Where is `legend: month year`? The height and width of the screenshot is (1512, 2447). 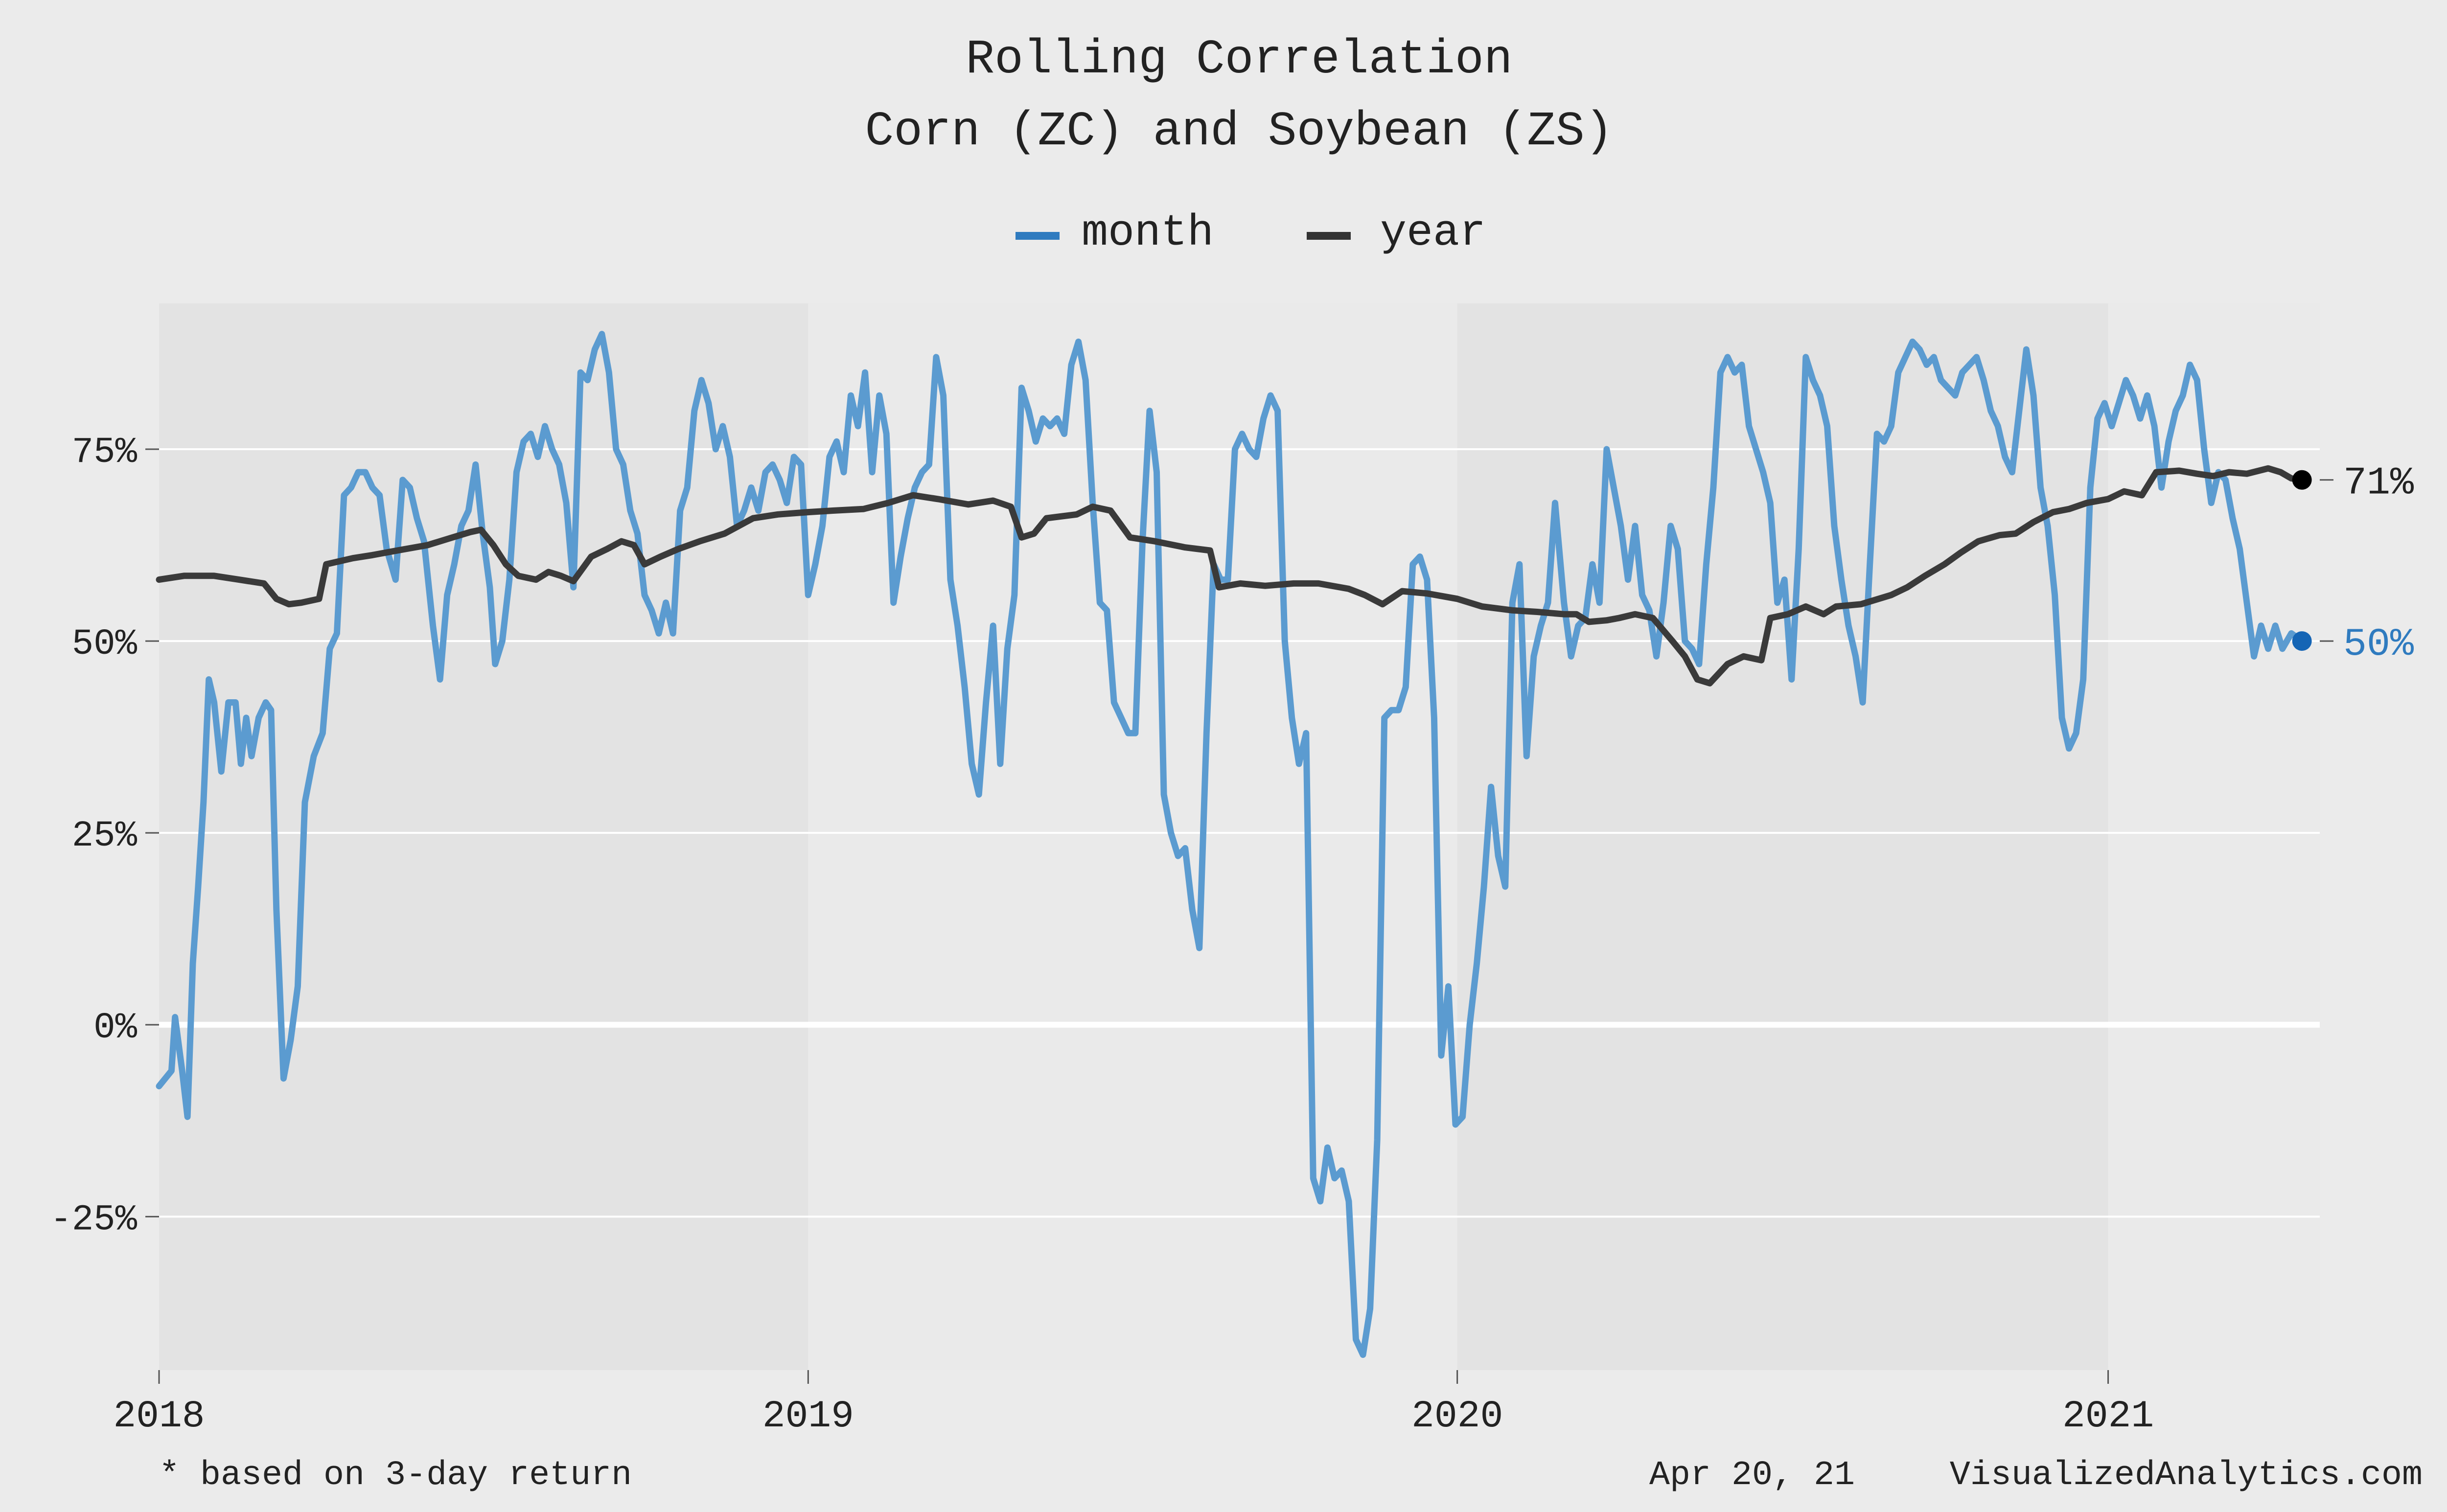
legend: month year is located at coordinates (1251, 233).